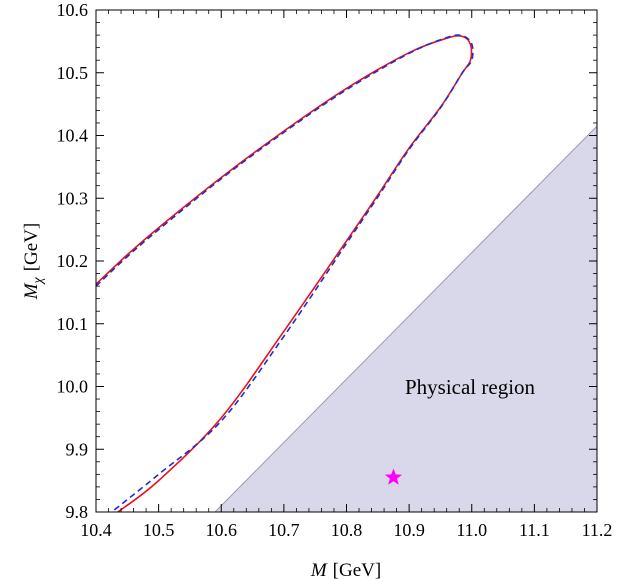  What do you see at coordinates (222, 530) in the screenshot?
I see `x-tick-label: 10.6` at bounding box center [222, 530].